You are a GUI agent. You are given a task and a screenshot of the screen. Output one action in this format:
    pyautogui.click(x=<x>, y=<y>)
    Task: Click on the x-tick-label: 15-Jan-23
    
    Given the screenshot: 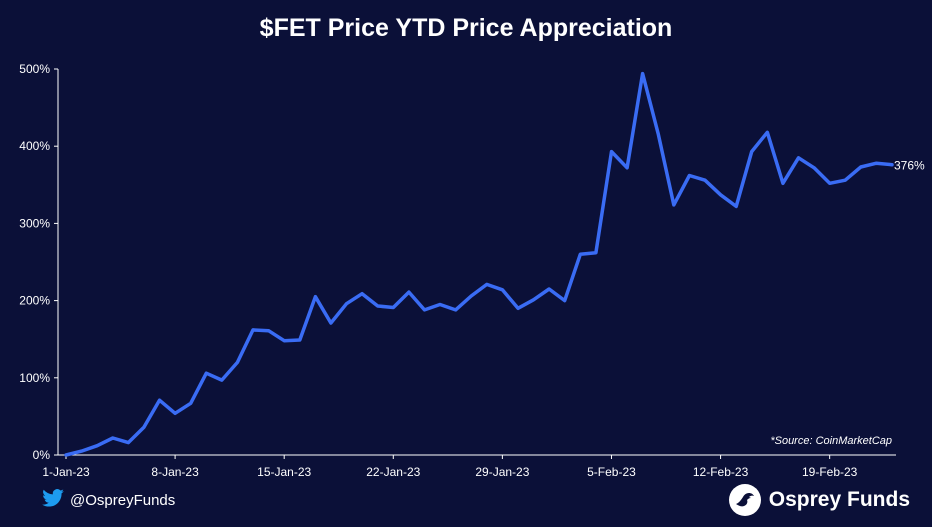 What is the action you would take?
    pyautogui.click(x=284, y=472)
    